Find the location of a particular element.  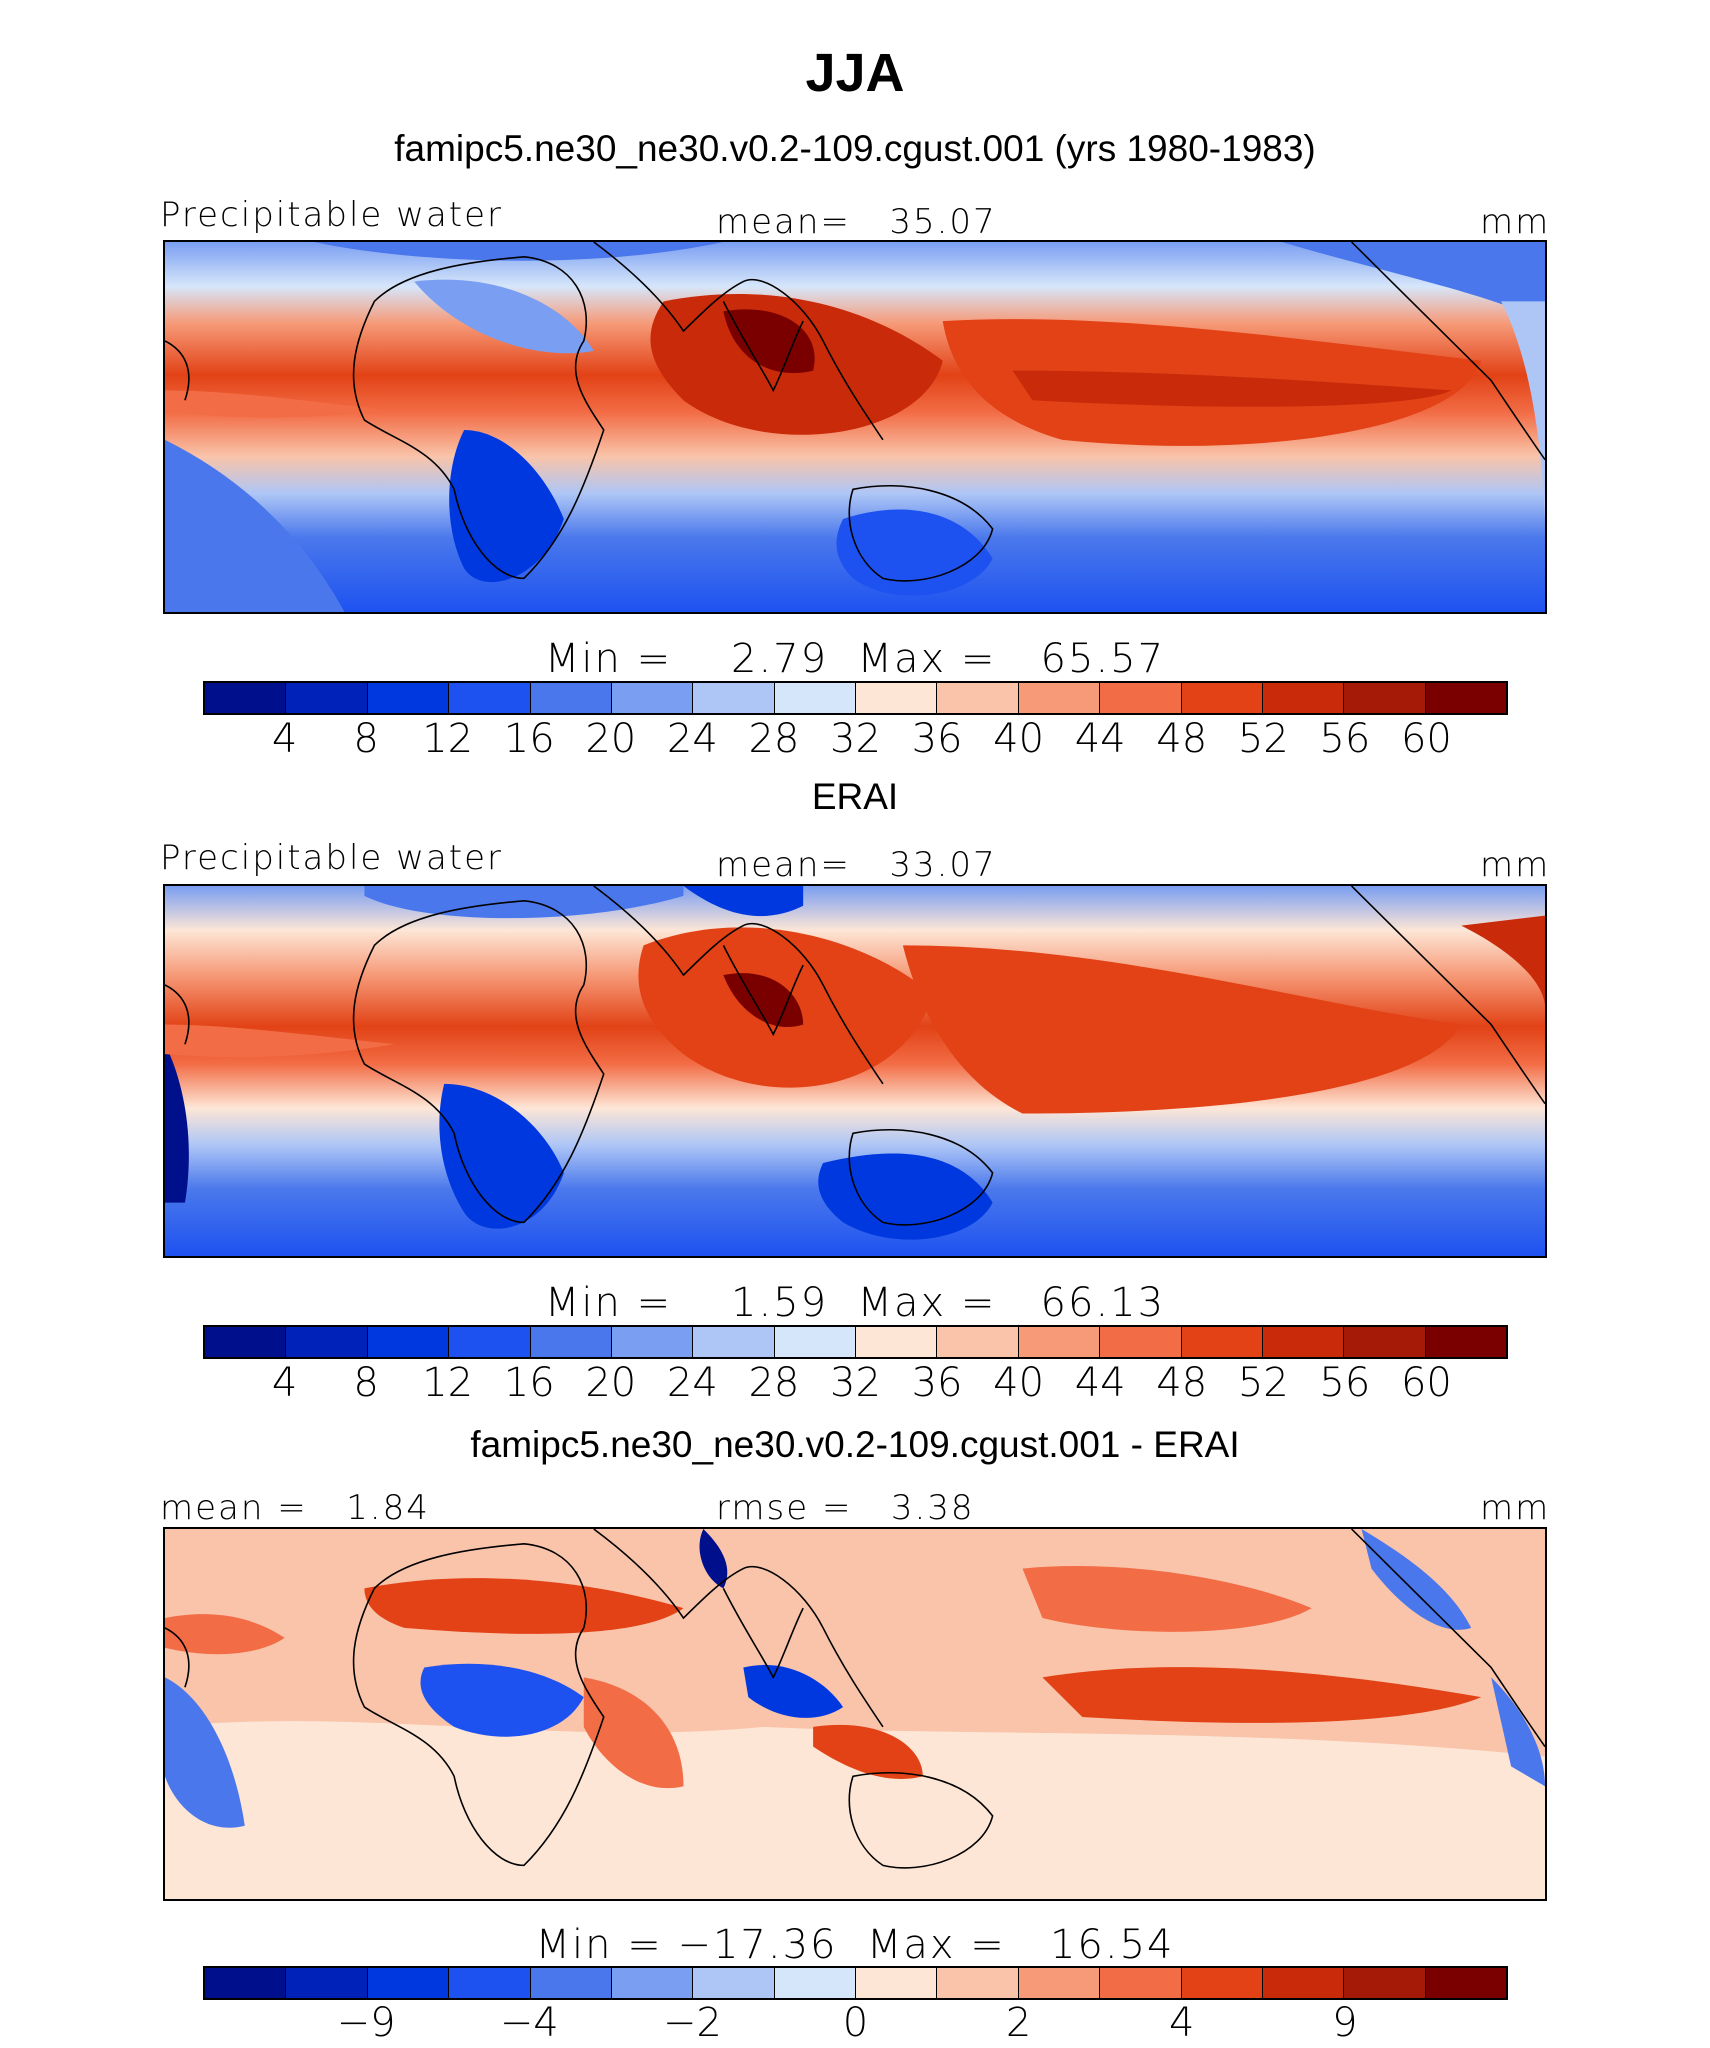

panel2-colorbar-tick-label: 8 is located at coordinates (366, 1383).